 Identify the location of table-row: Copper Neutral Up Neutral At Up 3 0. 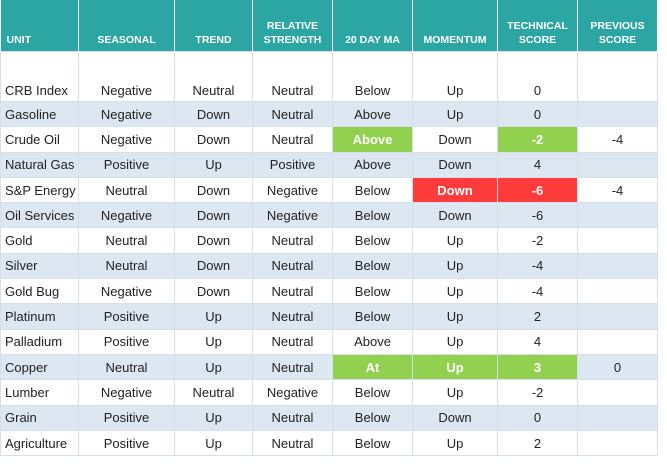
(329, 367).